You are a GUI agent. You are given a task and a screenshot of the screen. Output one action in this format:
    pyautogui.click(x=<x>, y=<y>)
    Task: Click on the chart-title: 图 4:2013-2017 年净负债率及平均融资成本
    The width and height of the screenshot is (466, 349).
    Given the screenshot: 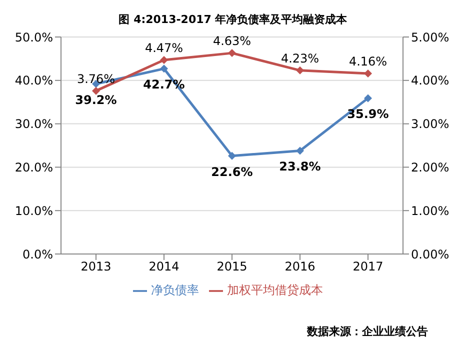 What is the action you would take?
    pyautogui.click(x=233, y=19)
    